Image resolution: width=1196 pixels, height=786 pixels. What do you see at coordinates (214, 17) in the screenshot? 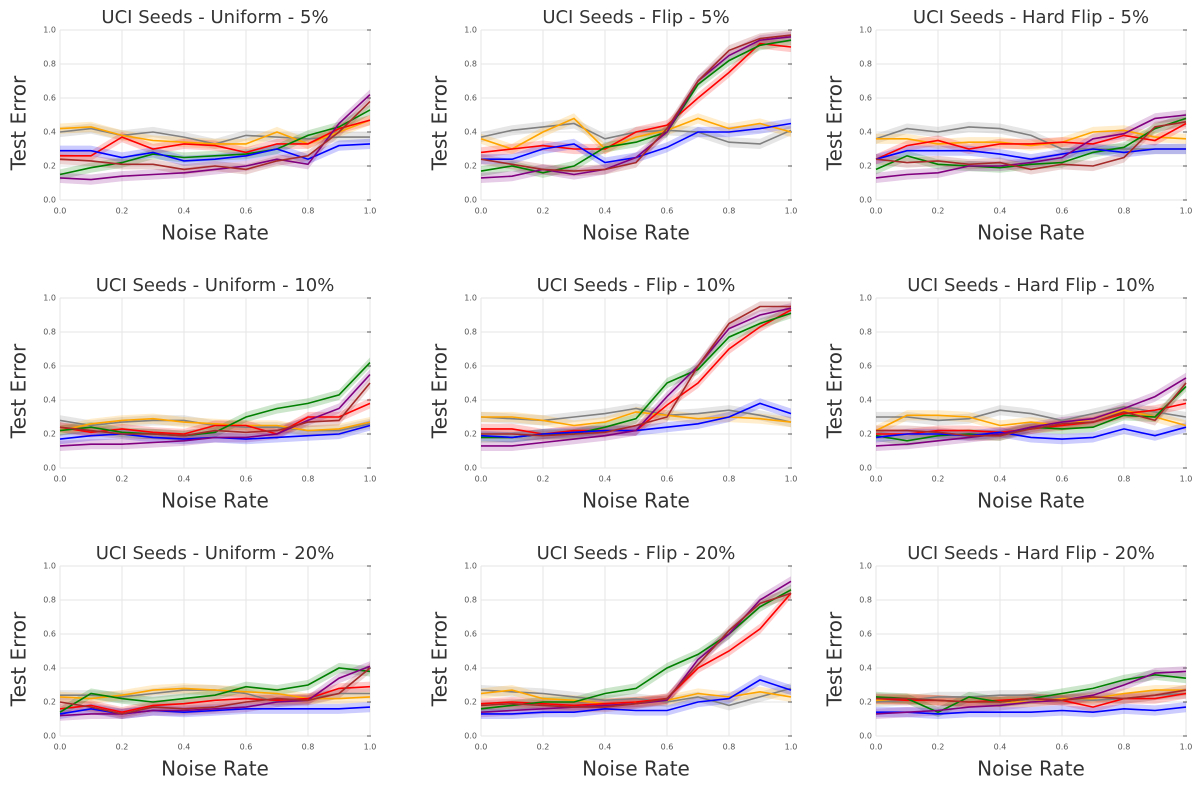
I see `chart-title: UCI Seeds - Uniform - 5%` at bounding box center [214, 17].